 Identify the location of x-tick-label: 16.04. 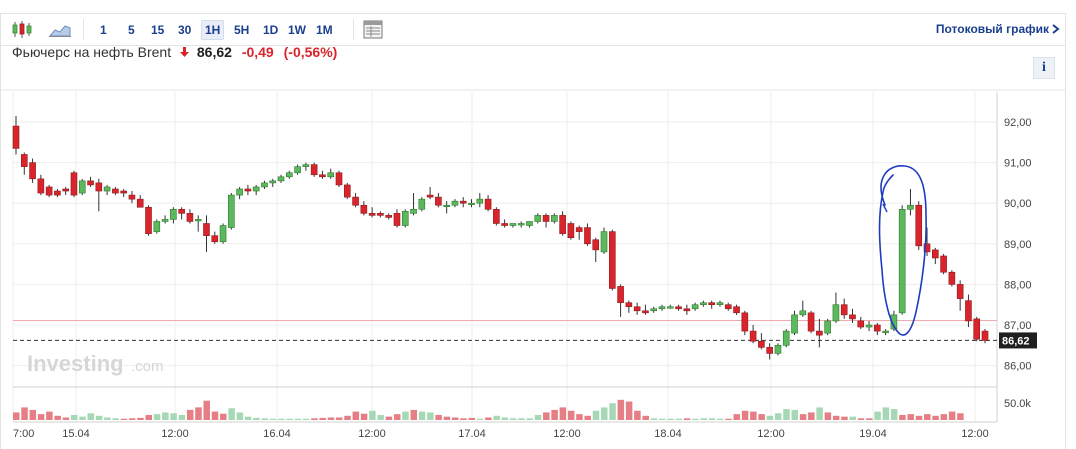
(277, 434).